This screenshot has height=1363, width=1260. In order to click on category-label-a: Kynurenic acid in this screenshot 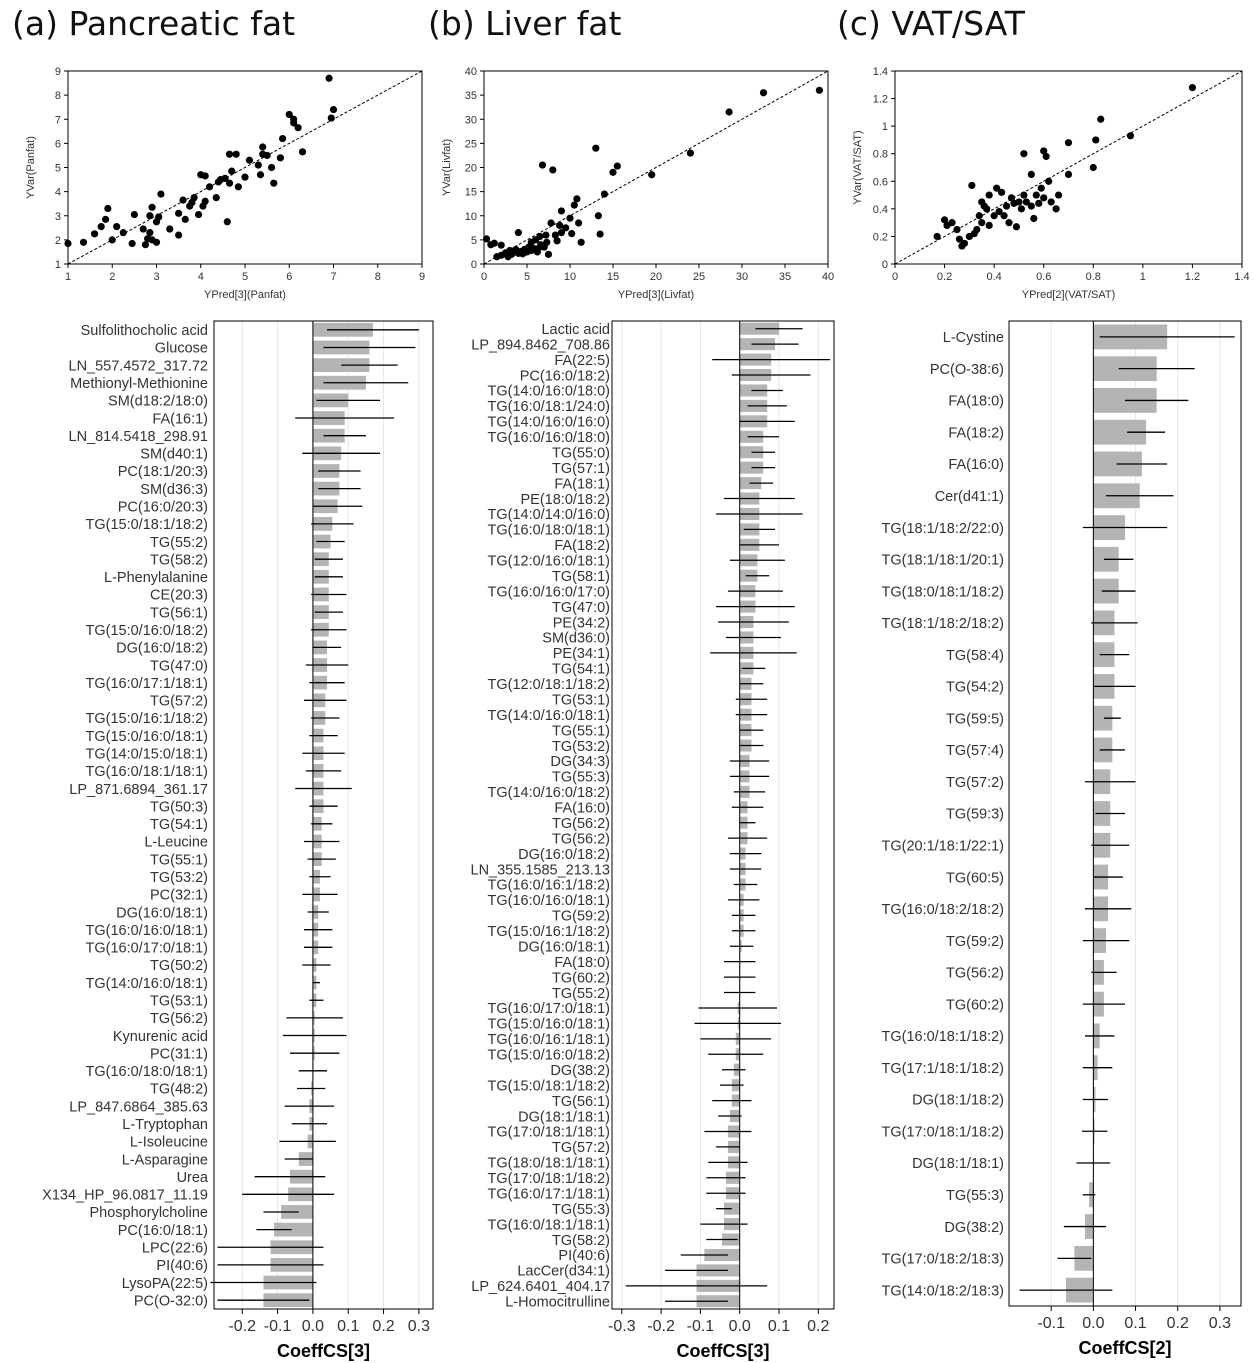, I will do `click(160, 1037)`.